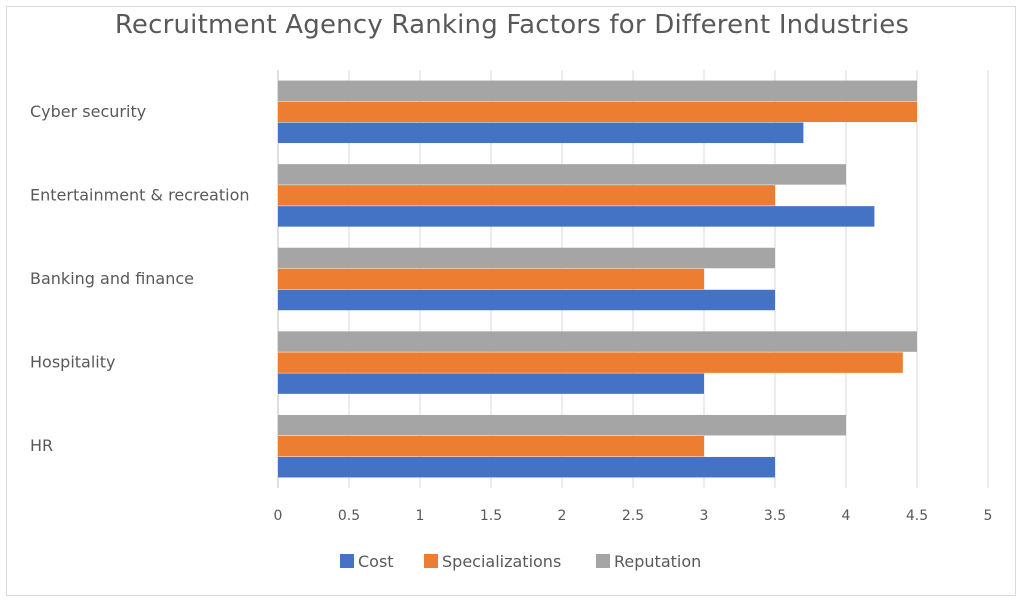  I want to click on x-tick-label: 2.5, so click(633, 516).